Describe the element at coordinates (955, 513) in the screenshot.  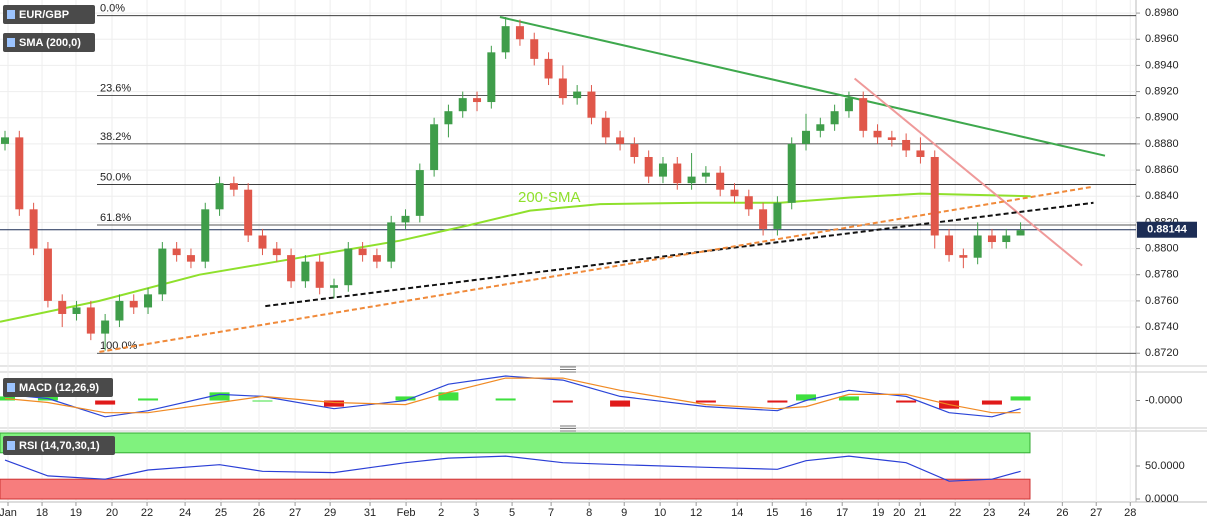
I see `x-tick-label: 22` at that location.